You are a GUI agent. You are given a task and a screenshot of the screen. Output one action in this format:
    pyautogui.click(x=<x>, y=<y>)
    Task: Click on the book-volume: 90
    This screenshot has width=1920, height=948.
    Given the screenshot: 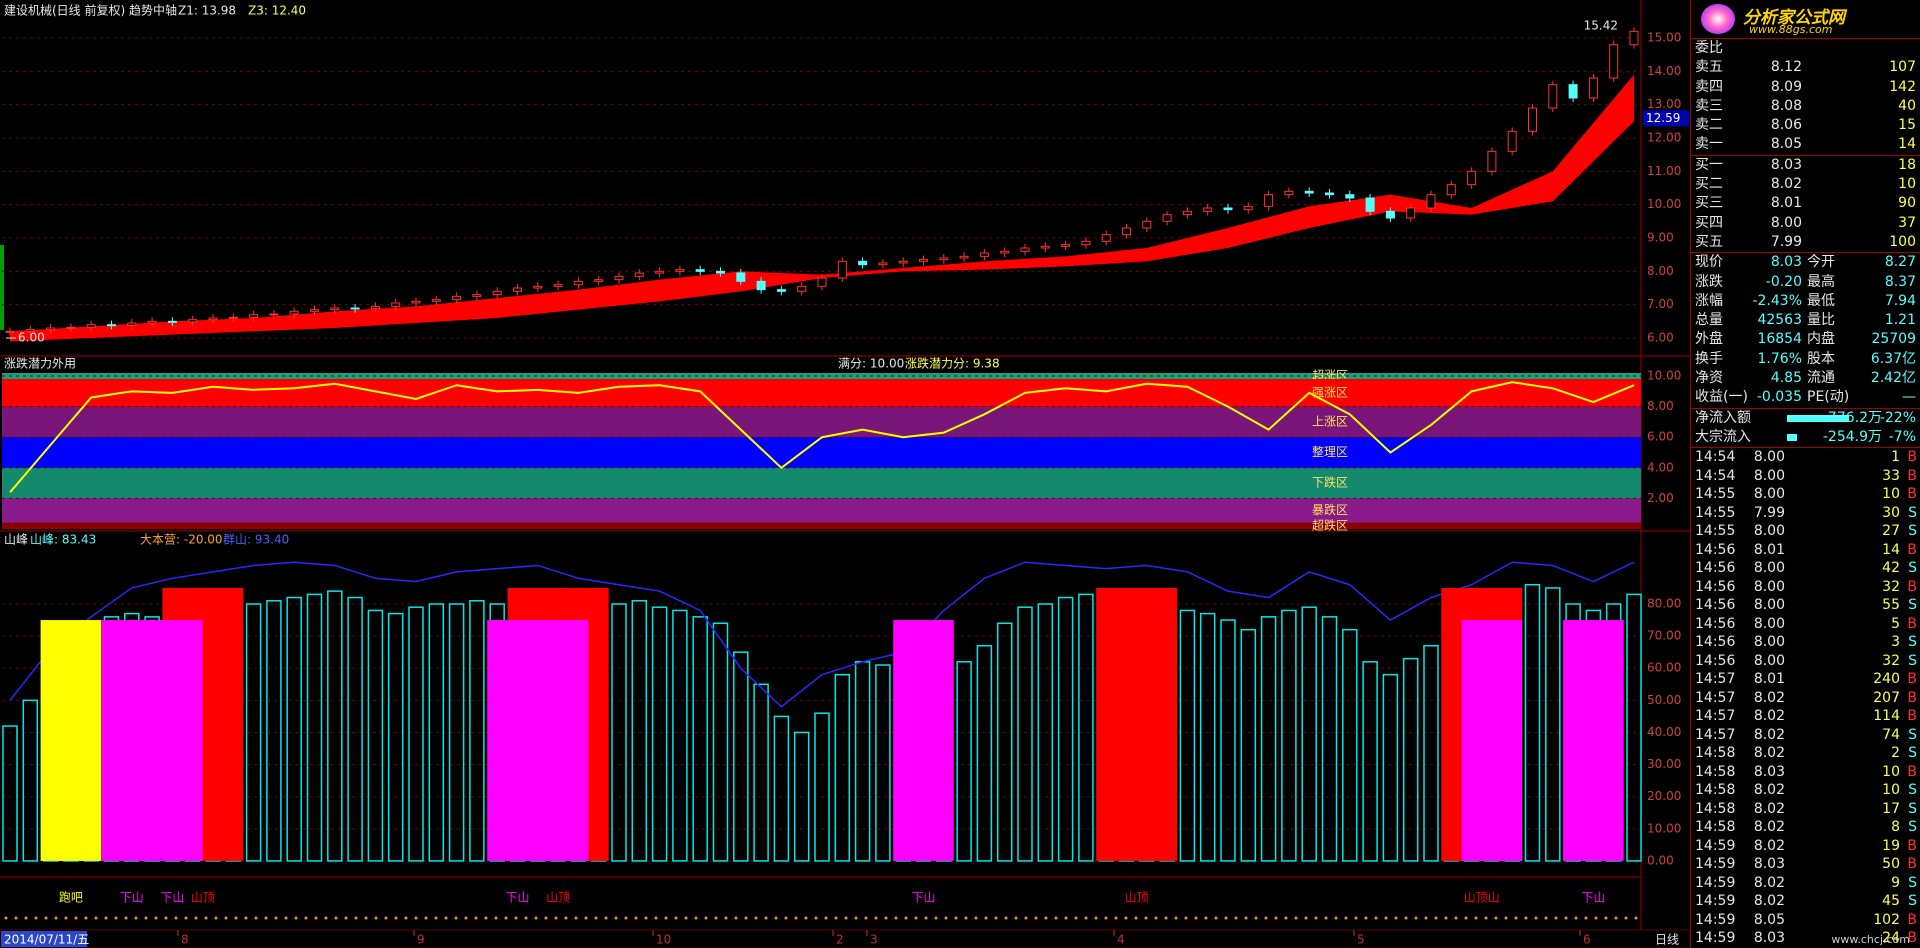 What is the action you would take?
    pyautogui.click(x=1907, y=203)
    